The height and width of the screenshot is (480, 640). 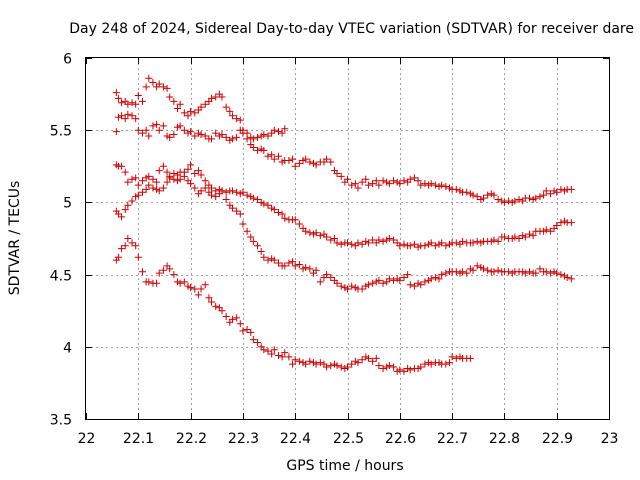 What do you see at coordinates (67, 60) in the screenshot?
I see `y-tick-label: 6` at bounding box center [67, 60].